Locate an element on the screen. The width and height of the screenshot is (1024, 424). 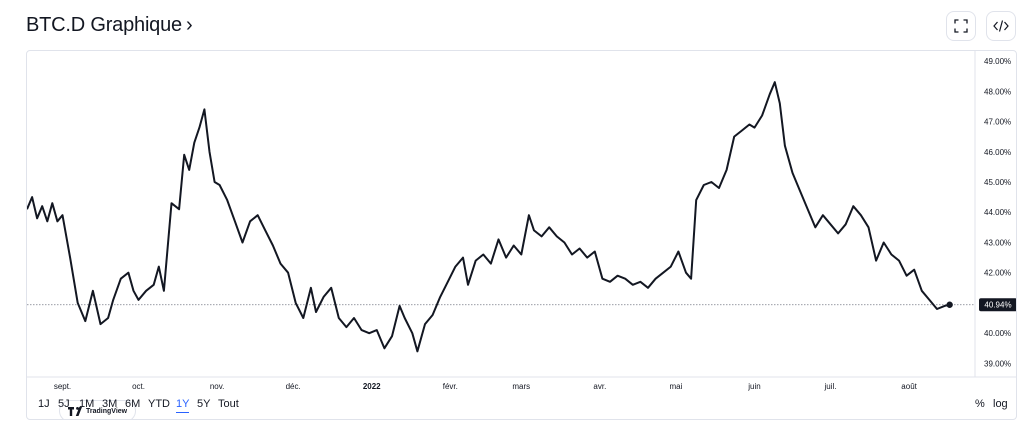
code-icon is located at coordinates (1001, 26).